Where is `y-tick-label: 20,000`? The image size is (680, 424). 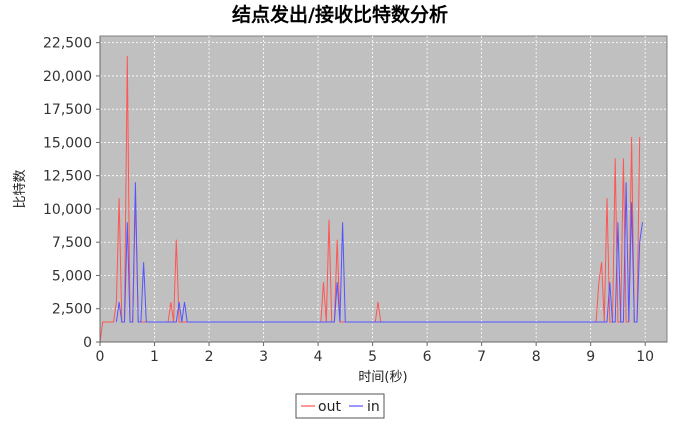
y-tick-label: 20,000 is located at coordinates (67, 77).